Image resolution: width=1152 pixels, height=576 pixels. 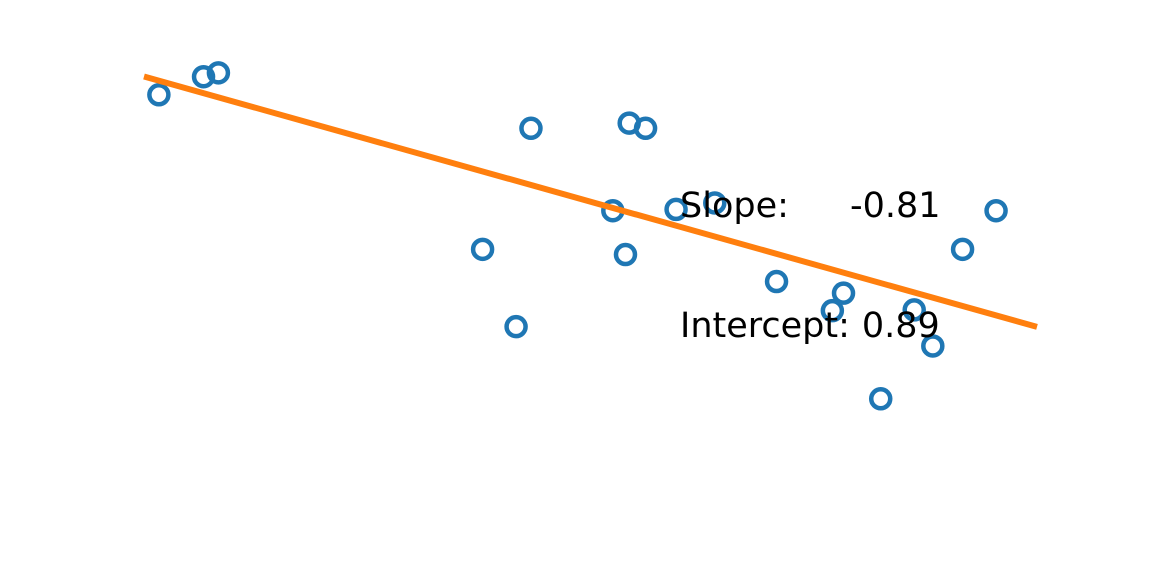 I want to click on slope-row: Slope: -0.81, so click(x=810, y=206).